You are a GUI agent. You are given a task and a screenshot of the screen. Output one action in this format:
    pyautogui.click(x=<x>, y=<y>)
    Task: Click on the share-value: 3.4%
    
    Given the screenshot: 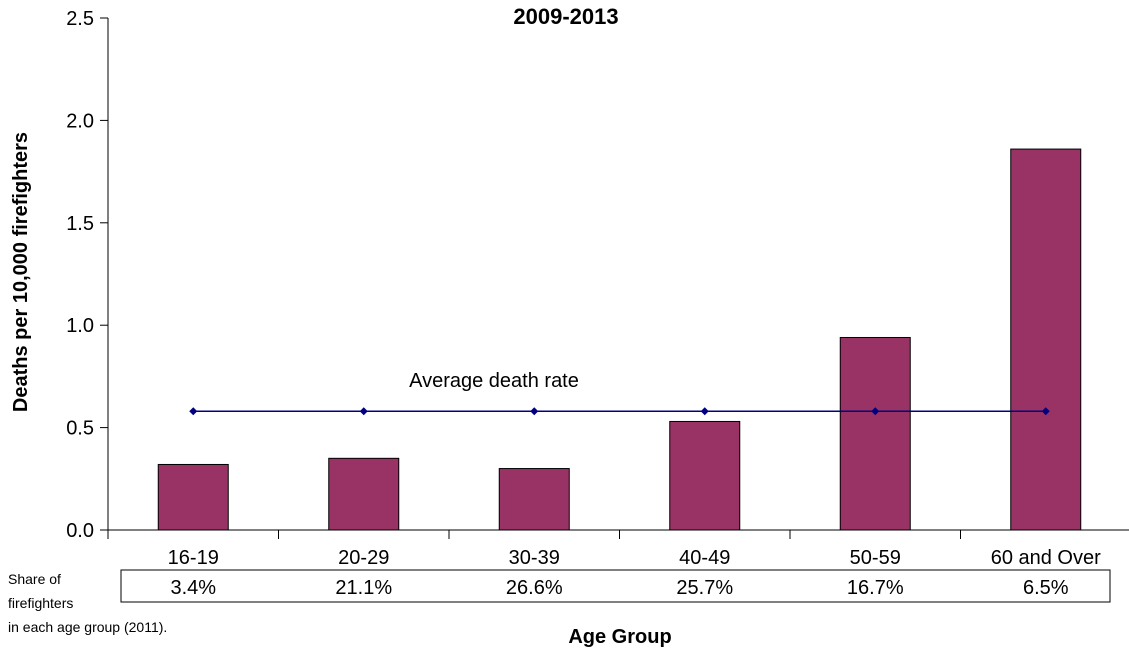 What is the action you would take?
    pyautogui.click(x=193, y=588)
    